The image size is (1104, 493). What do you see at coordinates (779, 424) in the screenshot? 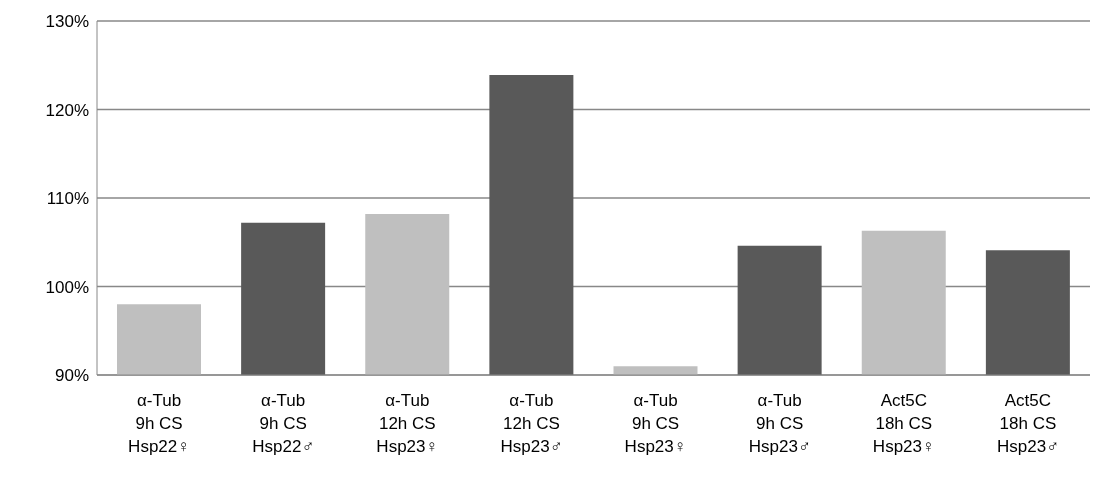
I see `x-tick-label: α-Tub 9h CS Hsp23♂` at bounding box center [779, 424].